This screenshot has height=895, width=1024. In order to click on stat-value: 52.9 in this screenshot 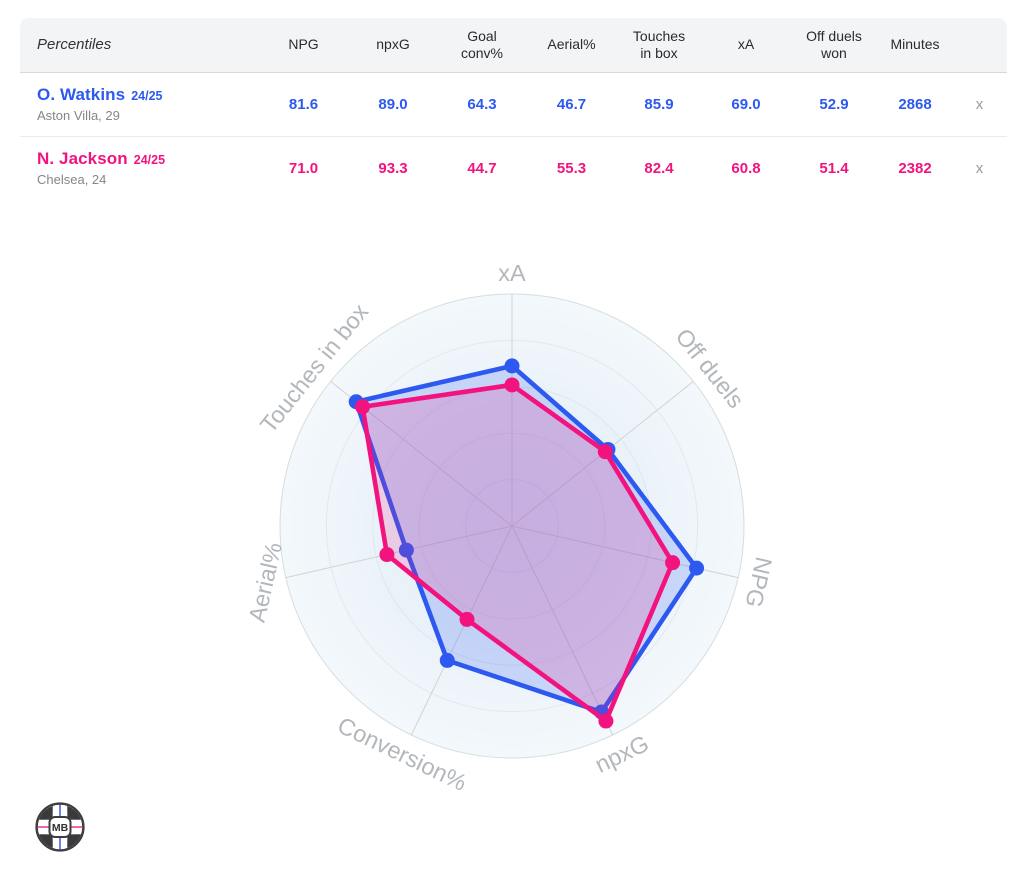, I will do `click(834, 104)`.